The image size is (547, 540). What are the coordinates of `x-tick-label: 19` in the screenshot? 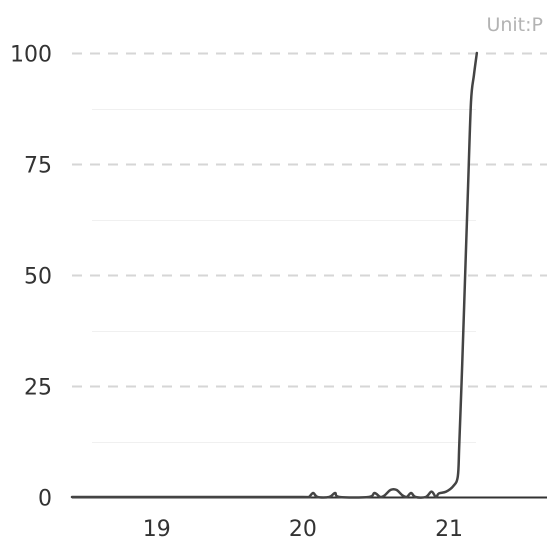 It's located at (157, 528).